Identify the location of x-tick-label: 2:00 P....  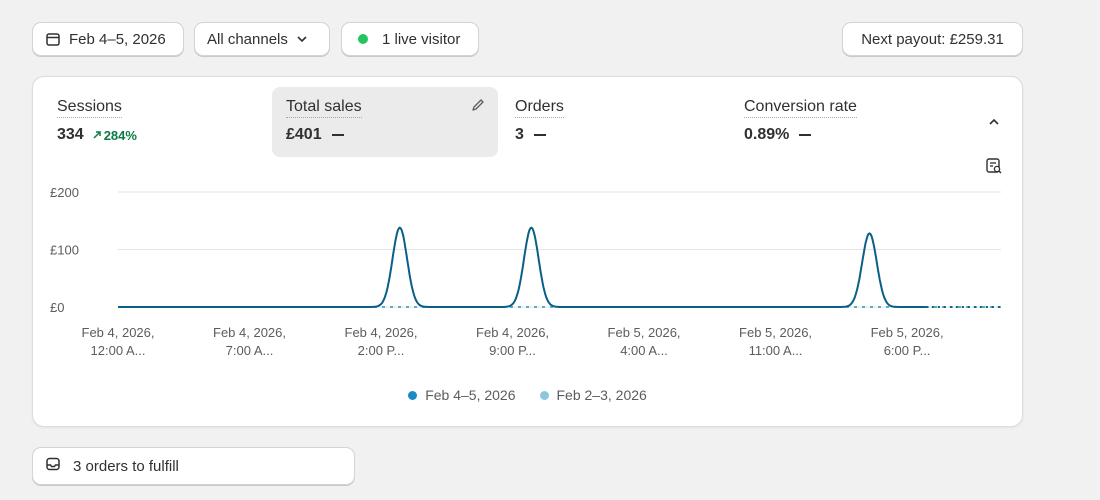
(381, 350).